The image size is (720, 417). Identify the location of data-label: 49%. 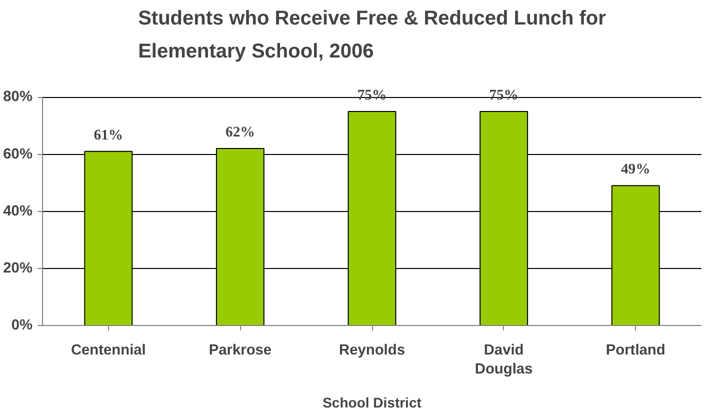
(635, 170).